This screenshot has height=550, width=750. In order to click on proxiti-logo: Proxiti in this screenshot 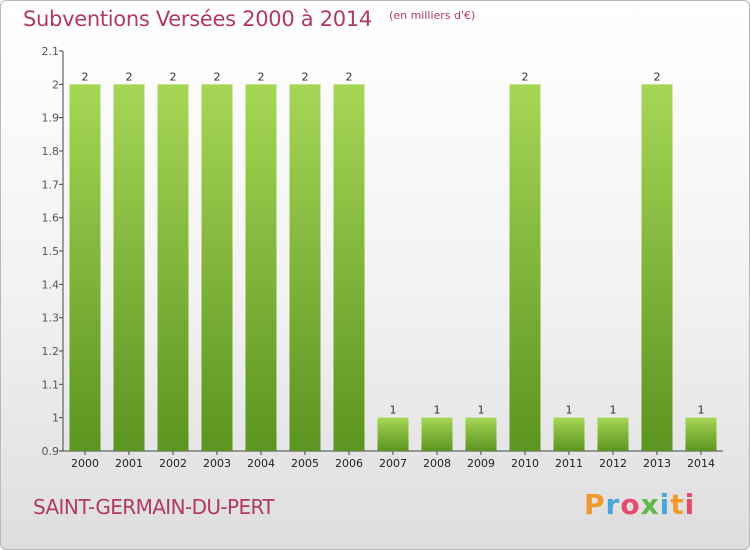, I will do `click(639, 504)`.